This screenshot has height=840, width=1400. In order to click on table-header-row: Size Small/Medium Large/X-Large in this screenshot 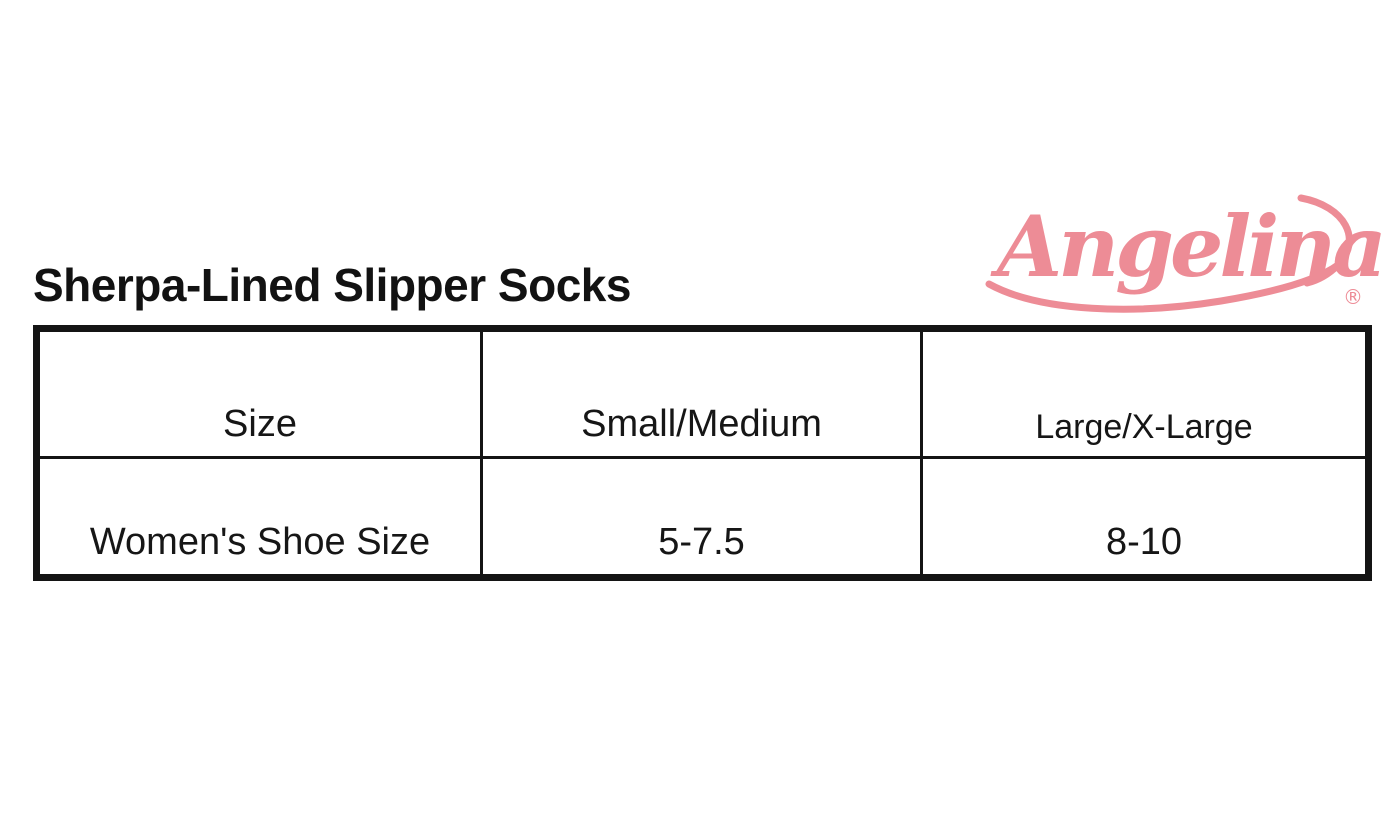, I will do `click(702, 393)`.